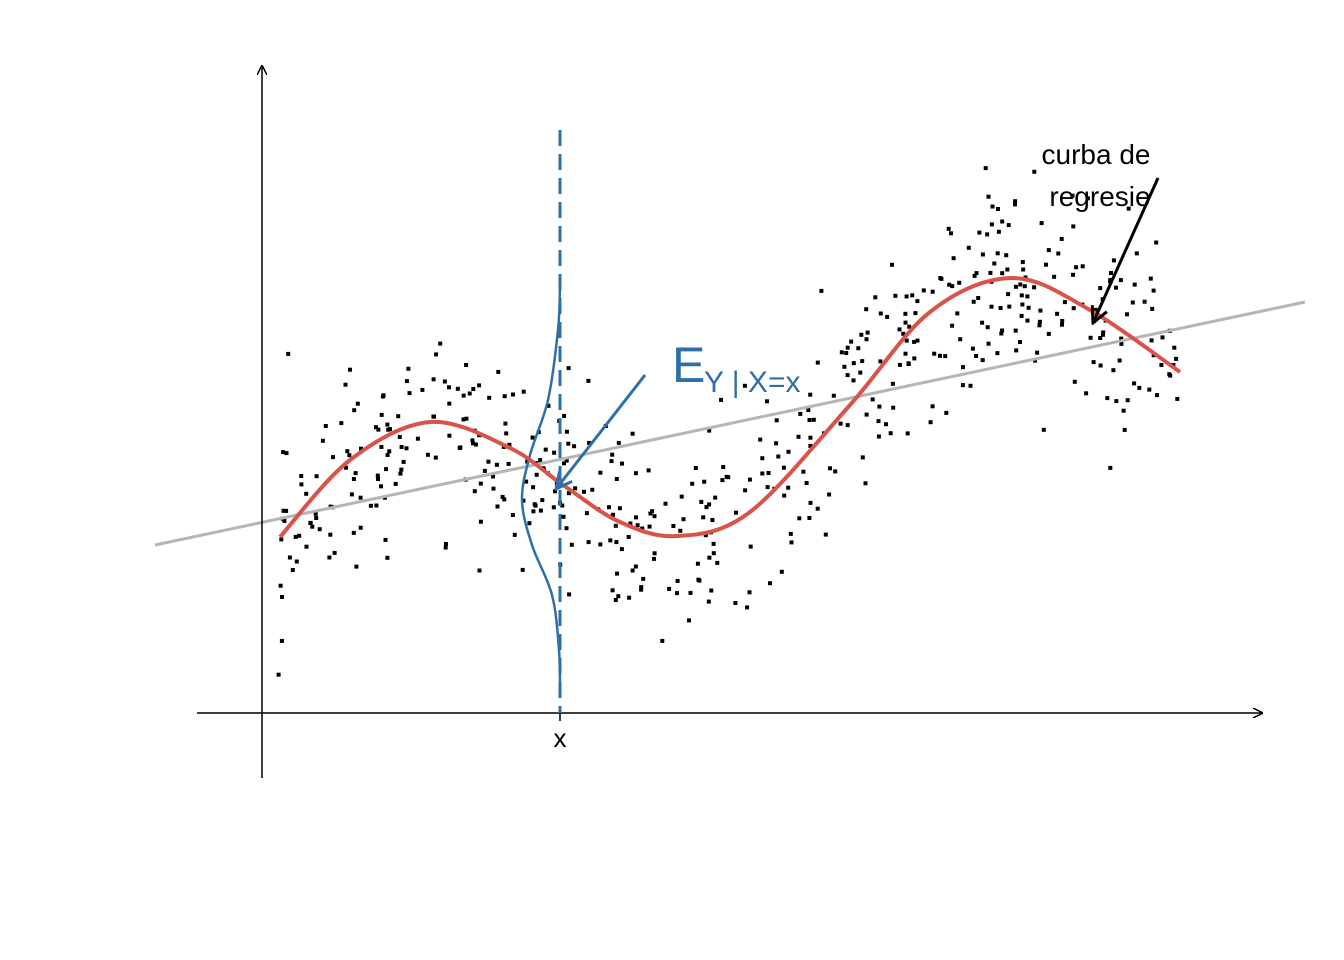 The image size is (1344, 960). Describe the element at coordinates (688, 365) in the screenshot. I see `expectation-symbol: E` at that location.